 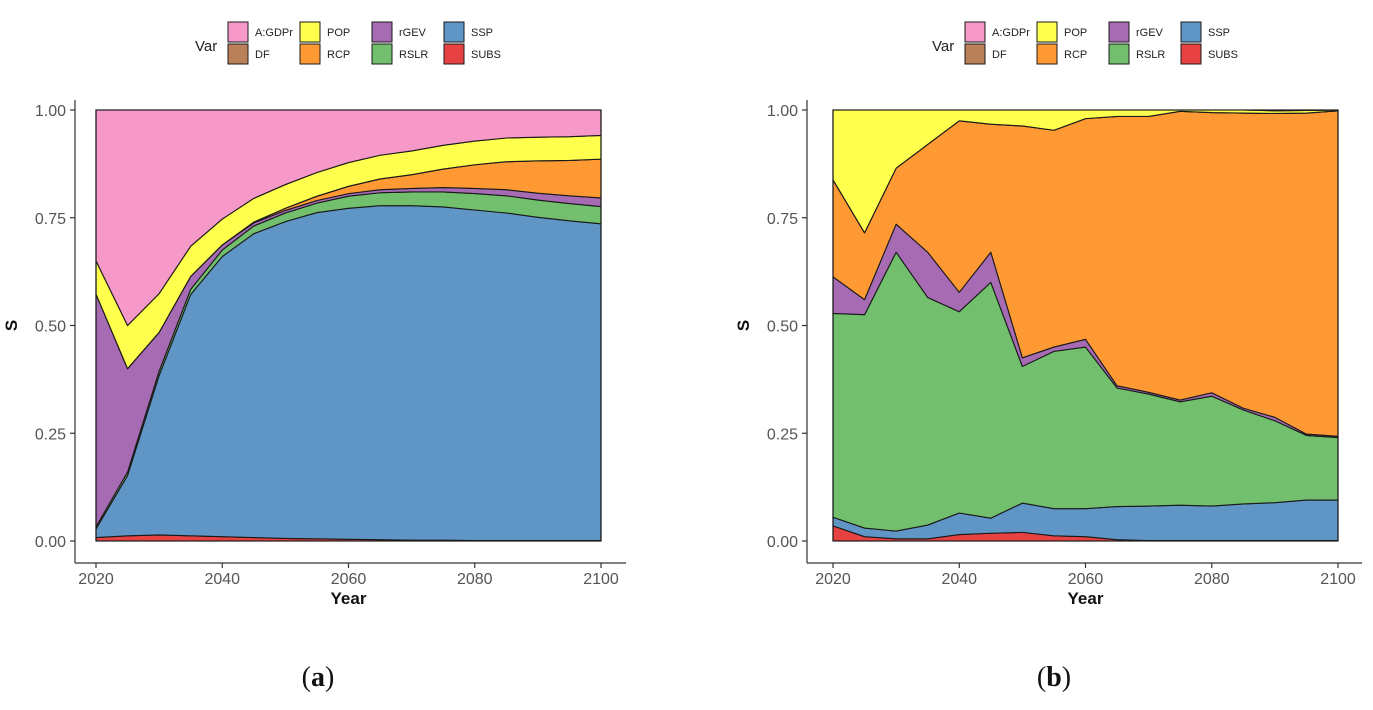 I want to click on panel-b-caption: (b), so click(x=1054, y=677).